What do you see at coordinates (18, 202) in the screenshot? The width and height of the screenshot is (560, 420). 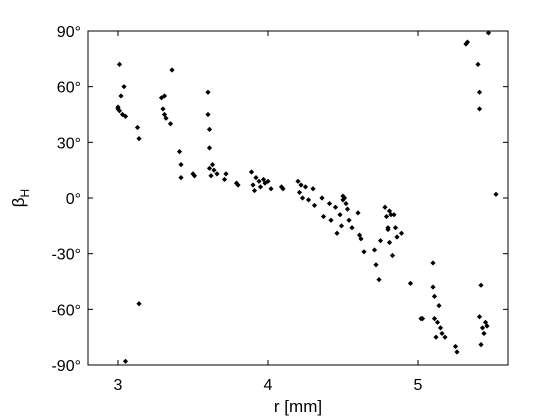 I see `y-axis-label-main: β` at bounding box center [18, 202].